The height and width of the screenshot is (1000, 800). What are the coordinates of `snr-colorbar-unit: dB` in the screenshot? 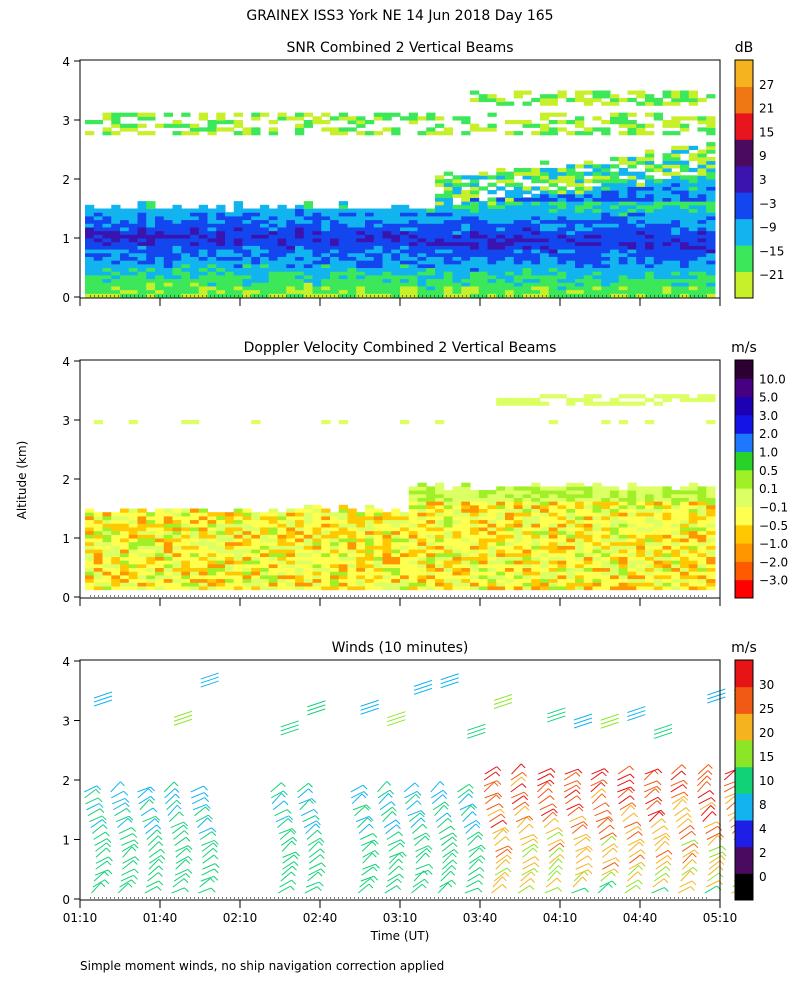 It's located at (744, 48).